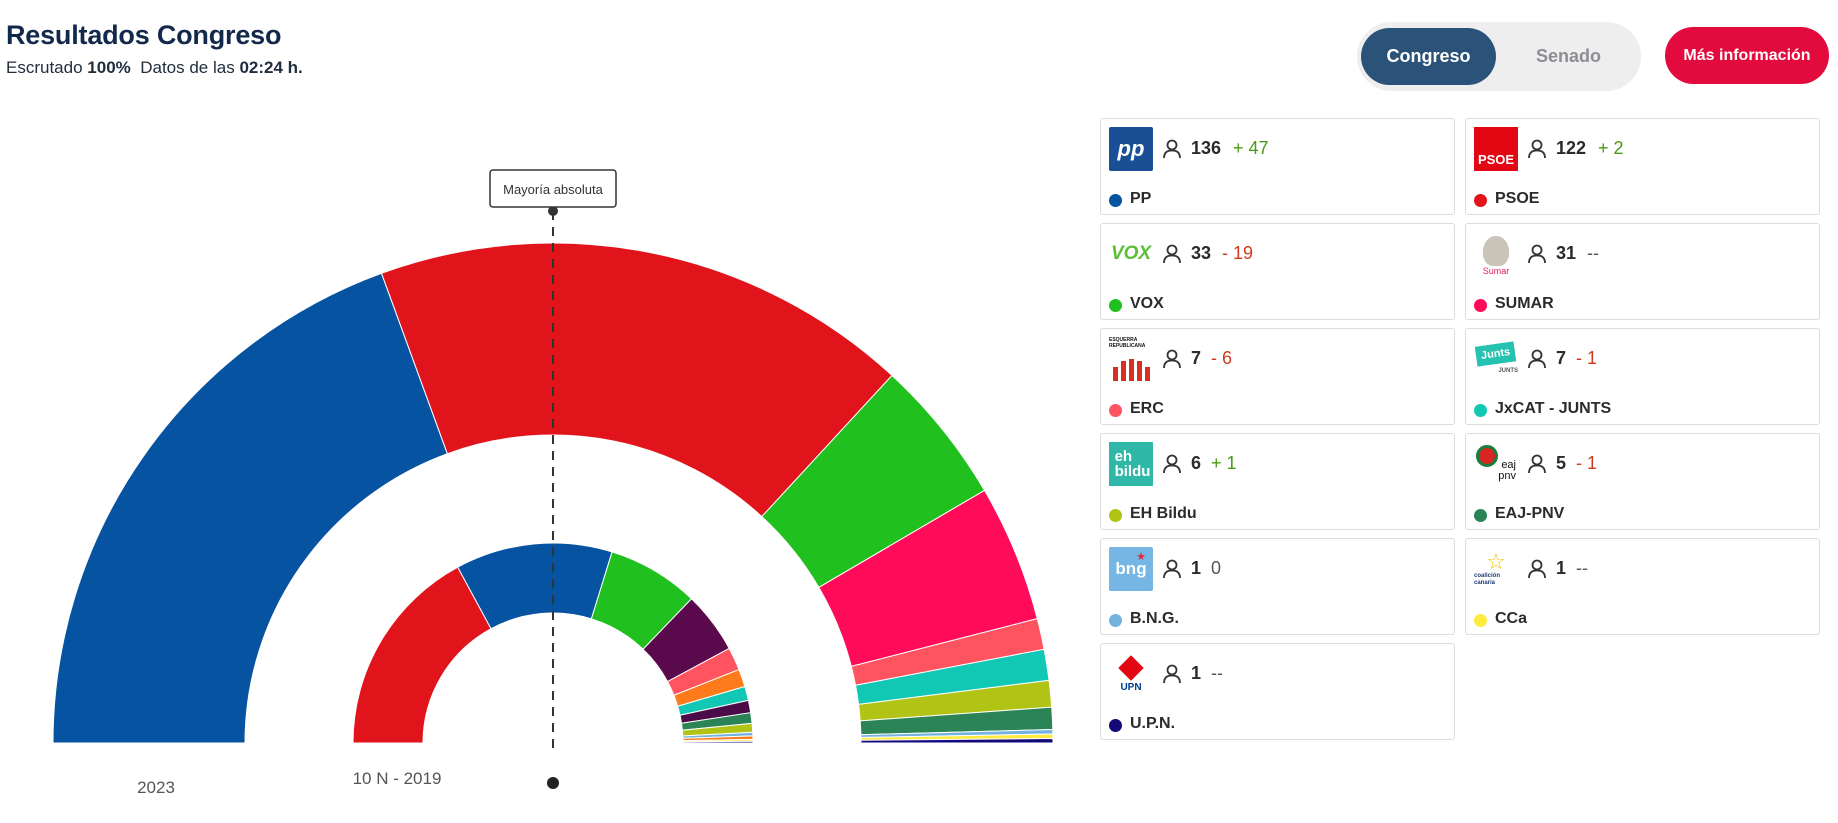  What do you see at coordinates (1642, 376) in the screenshot?
I see `party-card-jxcat-junts: Junts JUNTS 7 - 1 JxCAT - JUNTS` at bounding box center [1642, 376].